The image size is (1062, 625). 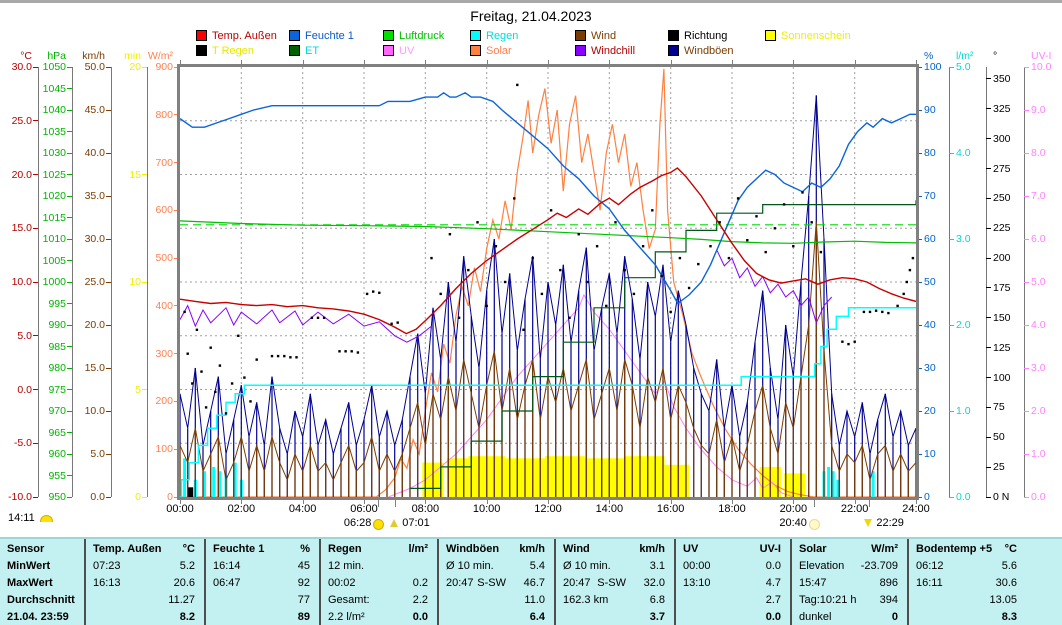 I want to click on axis-tick-label-temp: 10.0, so click(x=21, y=282).